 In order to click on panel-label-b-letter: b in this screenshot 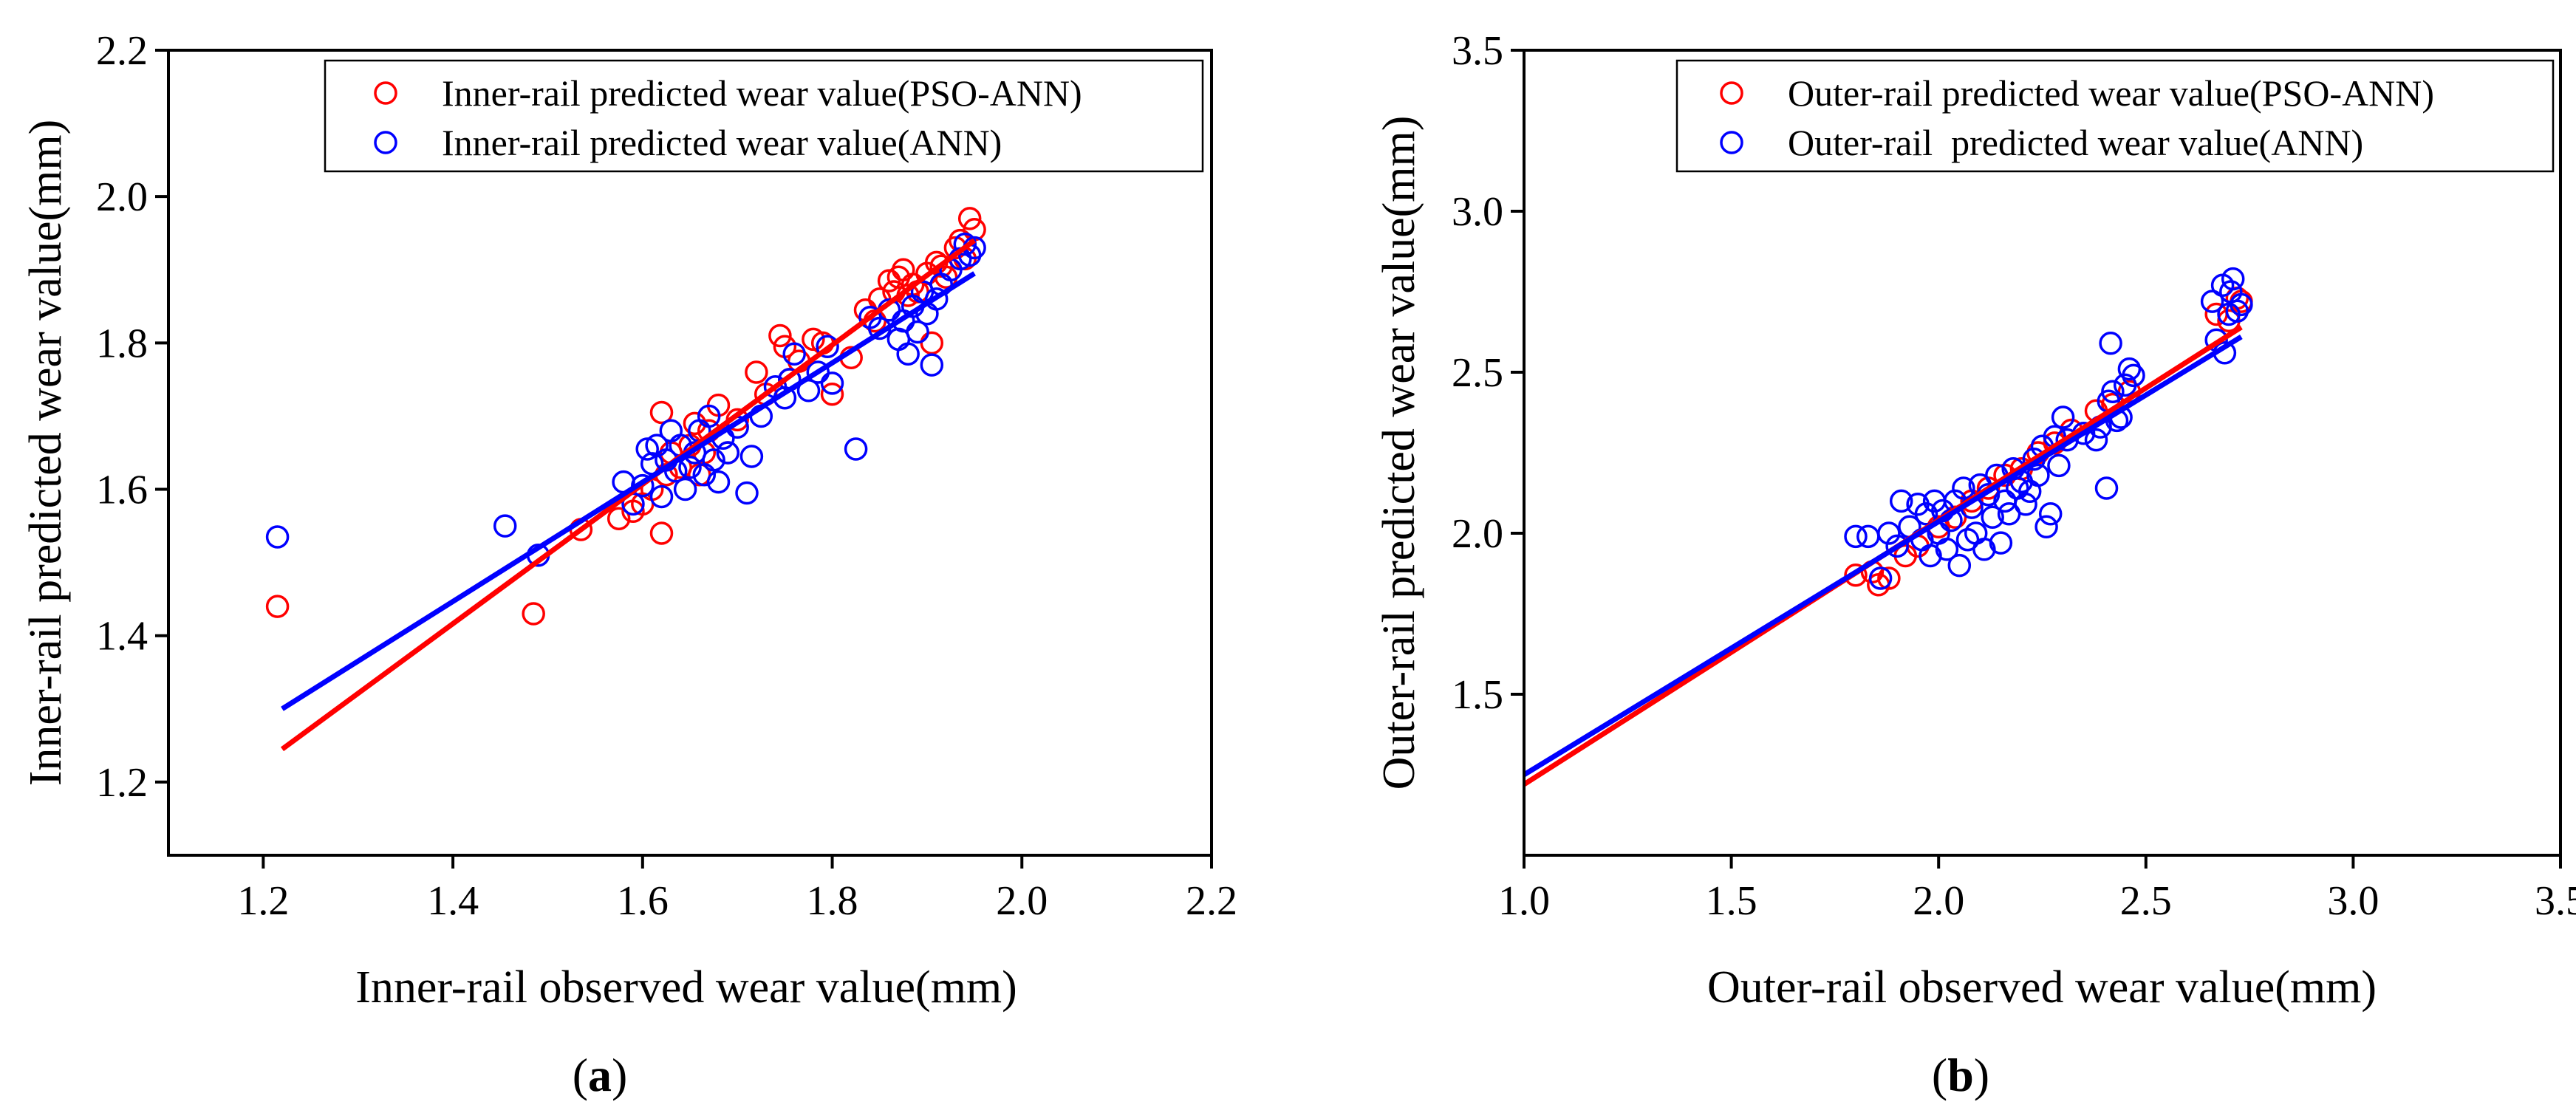, I will do `click(1960, 1075)`.